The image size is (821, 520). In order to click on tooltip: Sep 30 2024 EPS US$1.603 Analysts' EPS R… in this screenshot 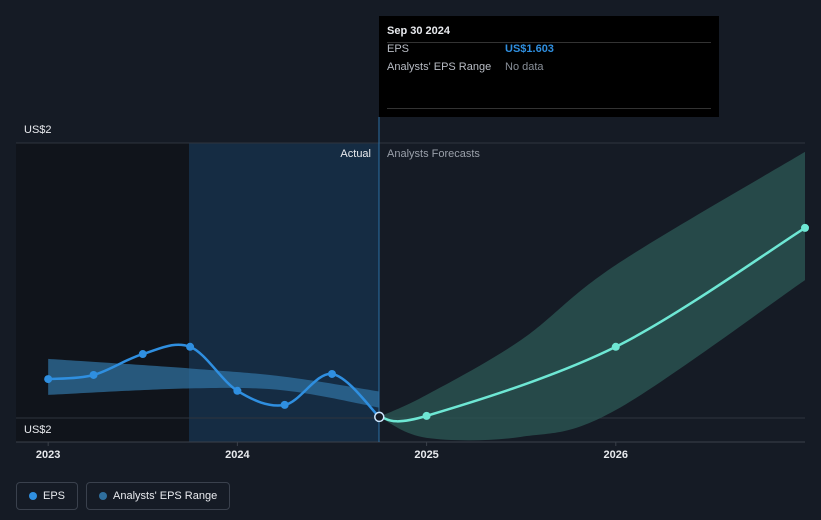, I will do `click(549, 66)`.